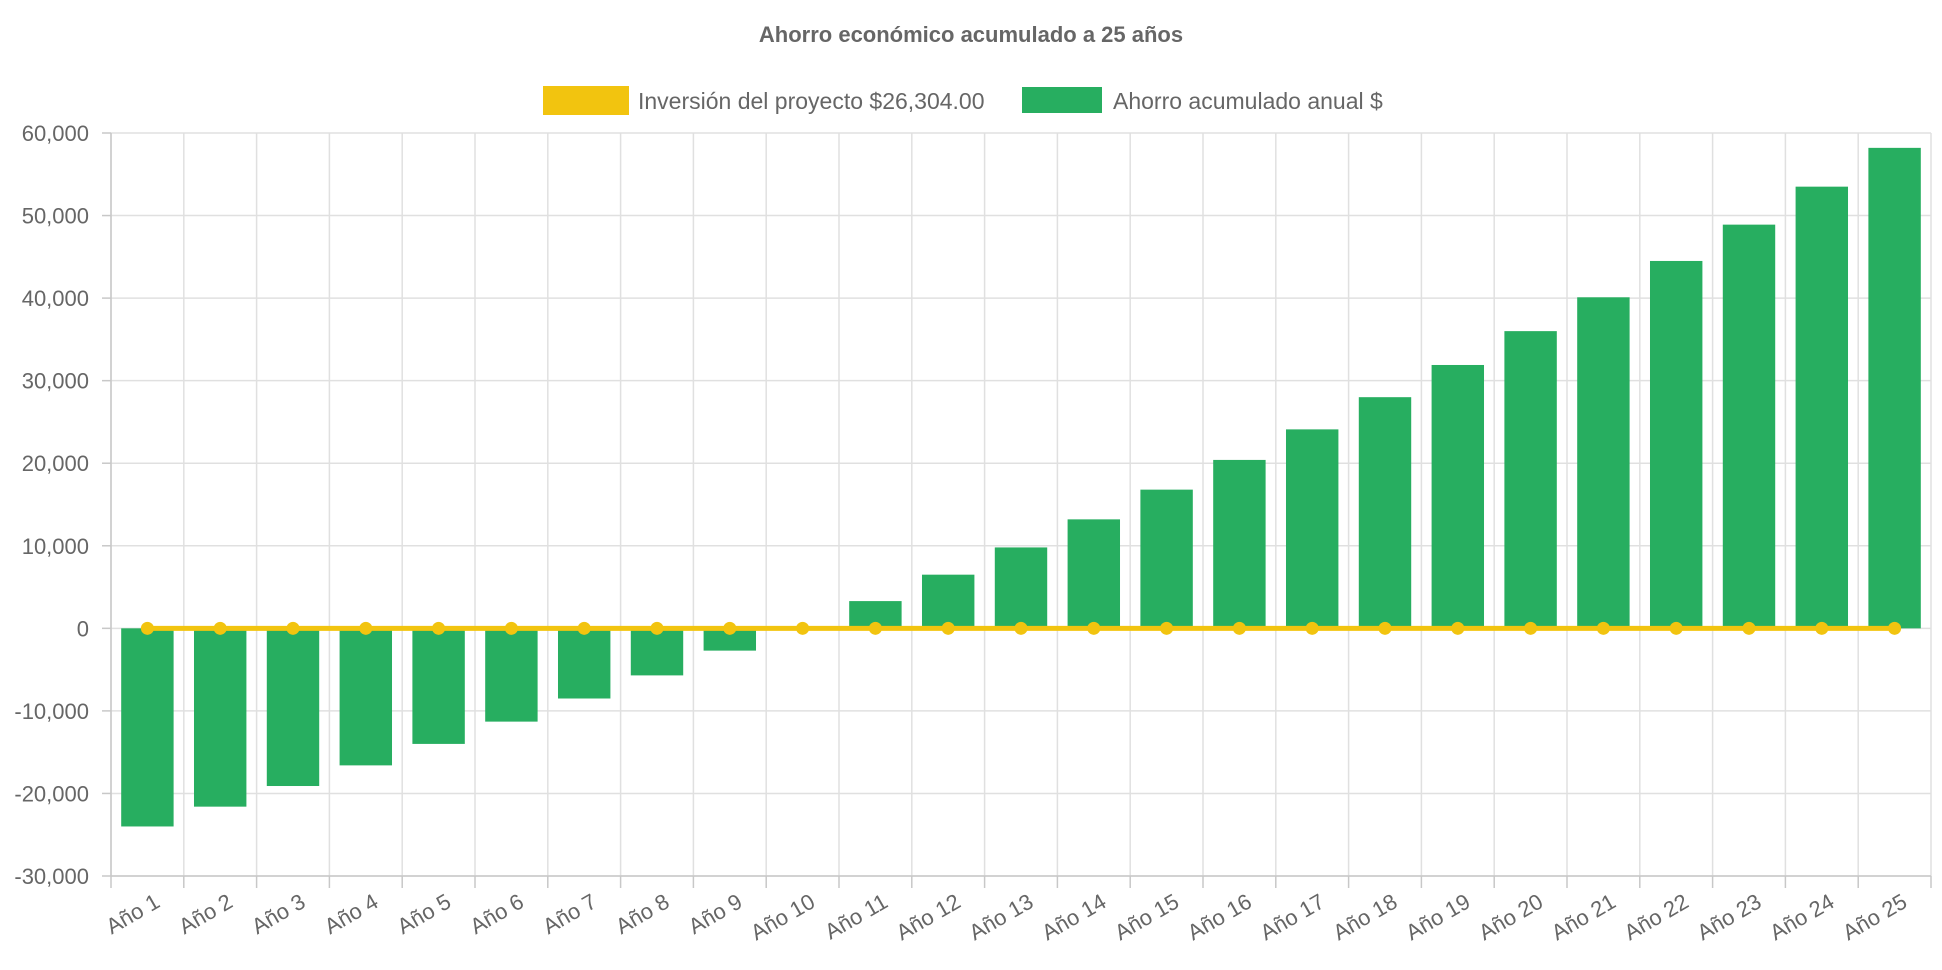  What do you see at coordinates (586, 100) in the screenshot?
I see `legend-swatch-investment` at bounding box center [586, 100].